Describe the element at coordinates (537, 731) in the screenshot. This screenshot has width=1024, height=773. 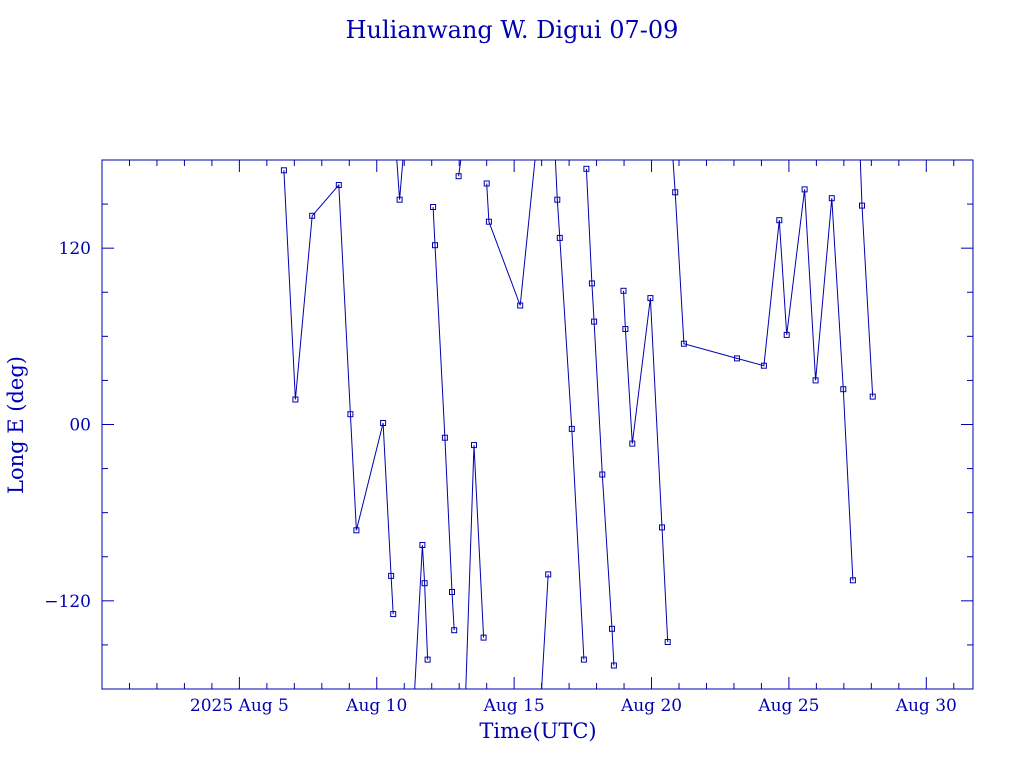
I see `x-axis-label: Time(UTC)` at that location.